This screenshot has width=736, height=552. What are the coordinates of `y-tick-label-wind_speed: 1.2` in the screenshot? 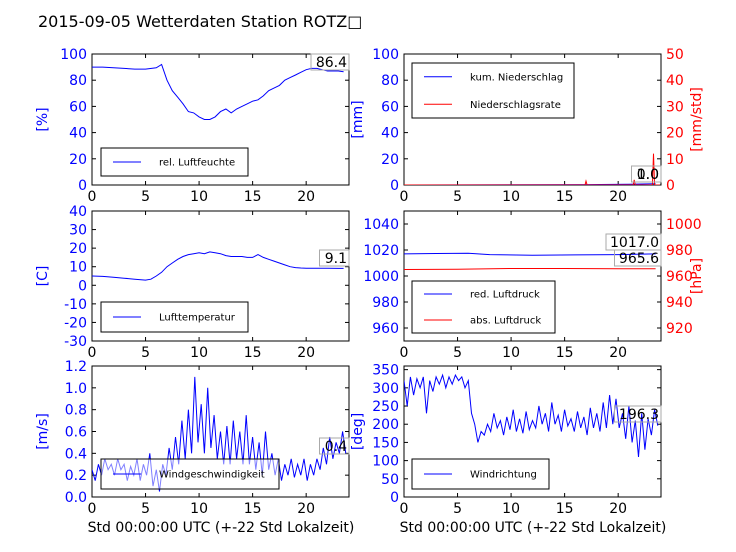 It's located at (76, 367).